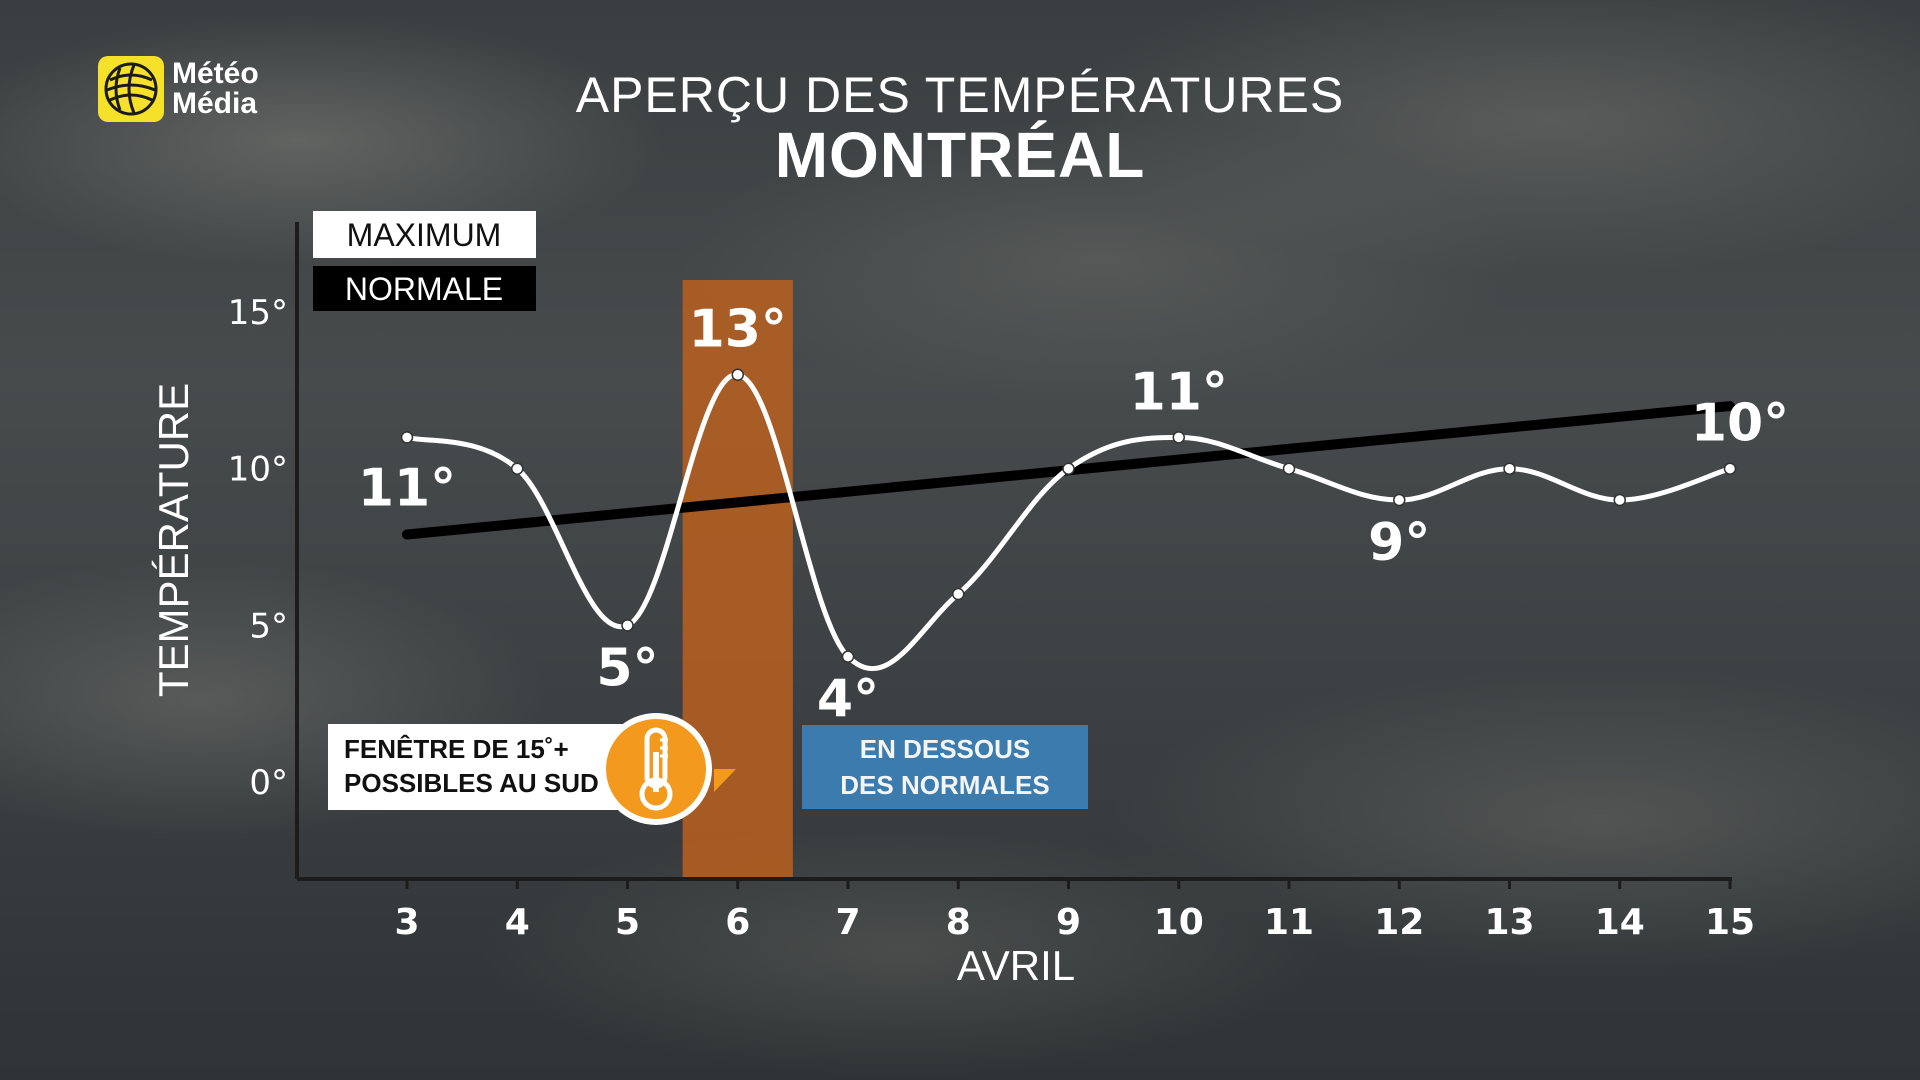 Image resolution: width=1920 pixels, height=1080 pixels. Describe the element at coordinates (478, 767) in the screenshot. I see `warm-window-callout: FENÊTRE DE 15˚+ POSSIBLES AU SUD` at that location.